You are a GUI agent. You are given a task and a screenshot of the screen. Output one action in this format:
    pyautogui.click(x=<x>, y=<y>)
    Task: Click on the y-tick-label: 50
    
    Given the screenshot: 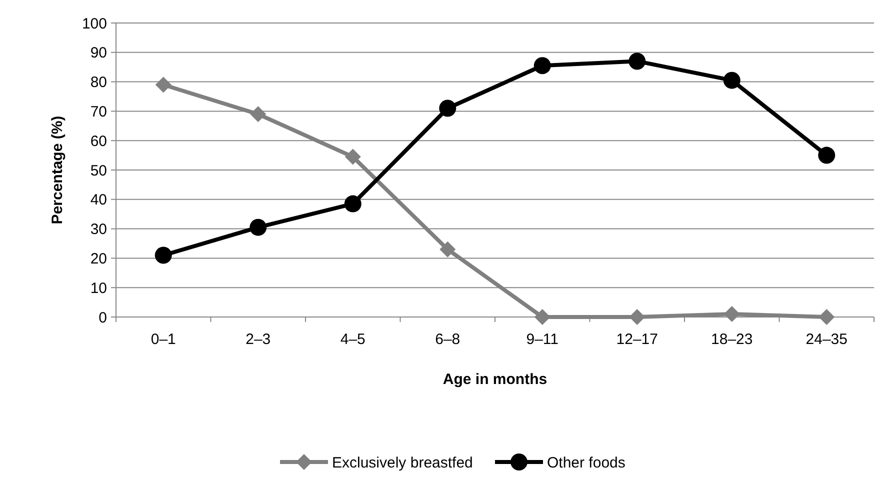 What is the action you would take?
    pyautogui.click(x=98, y=171)
    